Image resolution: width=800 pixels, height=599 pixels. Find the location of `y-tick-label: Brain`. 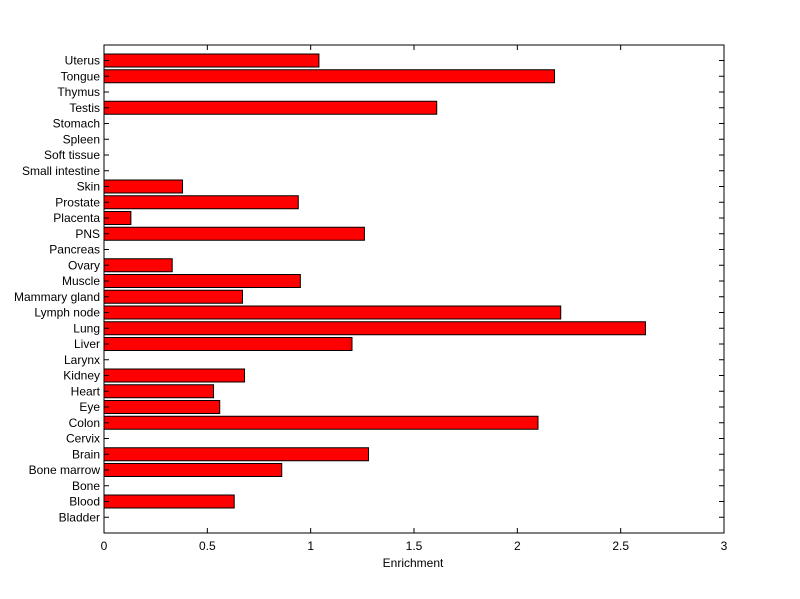

y-tick-label: Brain is located at coordinates (86, 454).